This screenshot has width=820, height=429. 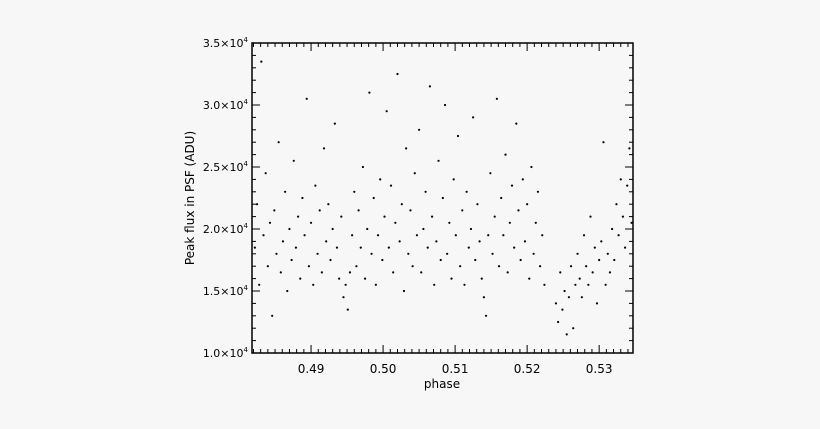 I want to click on x-axis-label: phase, so click(x=442, y=384).